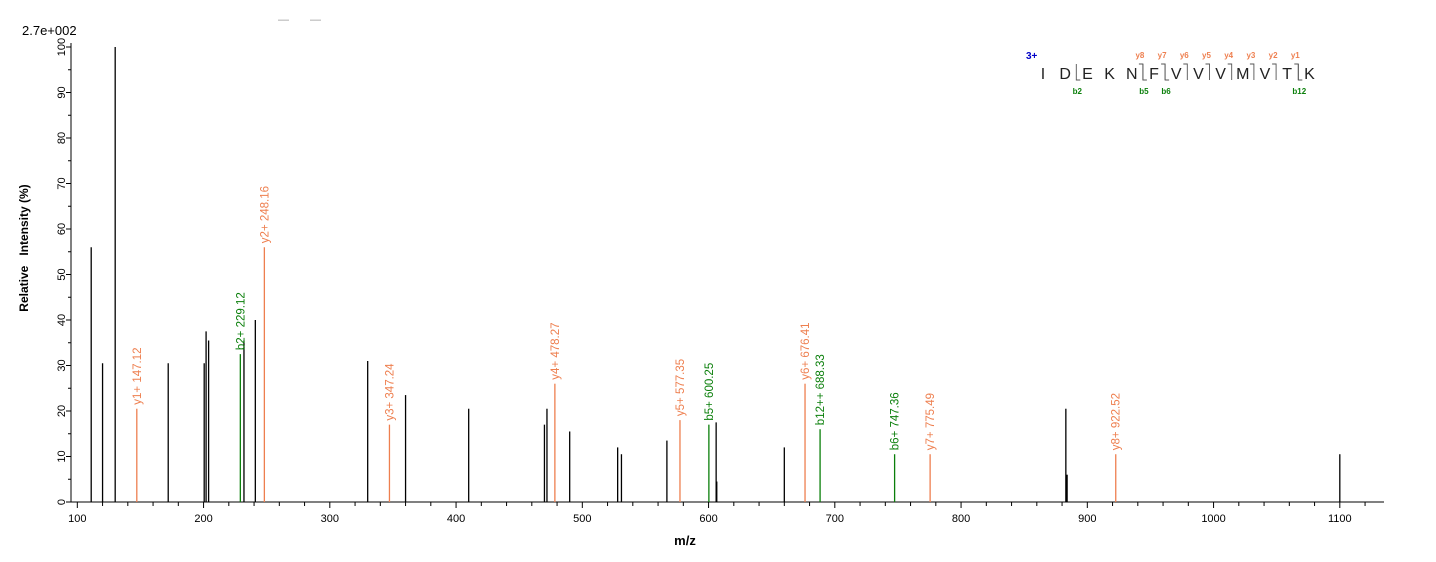  What do you see at coordinates (77, 519) in the screenshot?
I see `x-tick-label: 100` at bounding box center [77, 519].